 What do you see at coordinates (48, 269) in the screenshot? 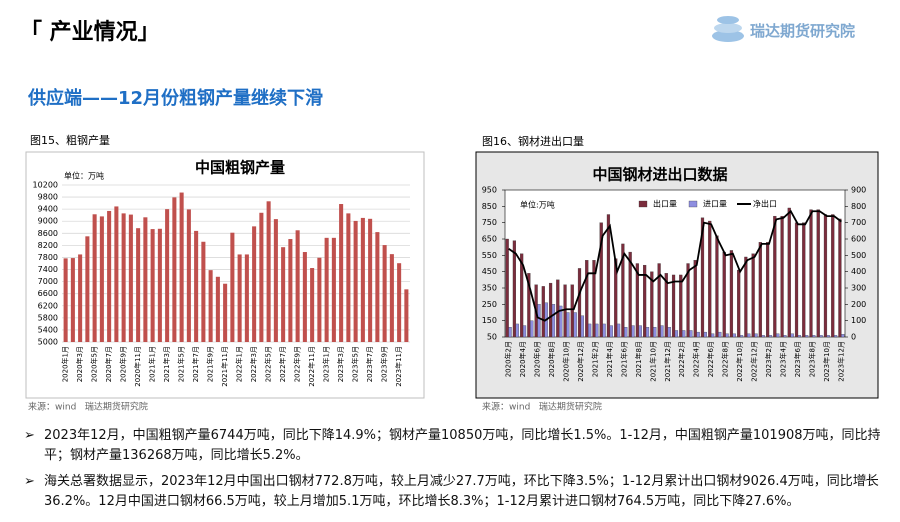
I see `y-tick-label: 7400` at bounding box center [48, 269].